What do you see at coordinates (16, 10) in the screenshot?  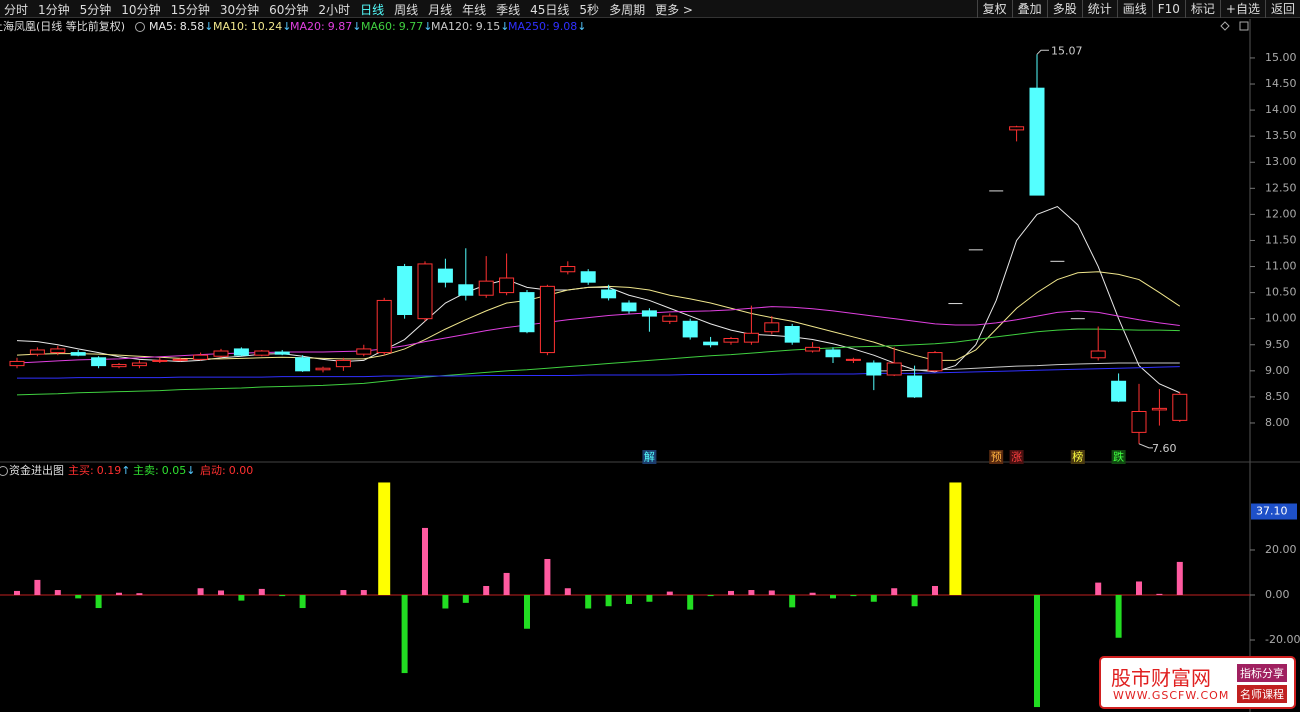 I see `period-tab: 分时` at bounding box center [16, 10].